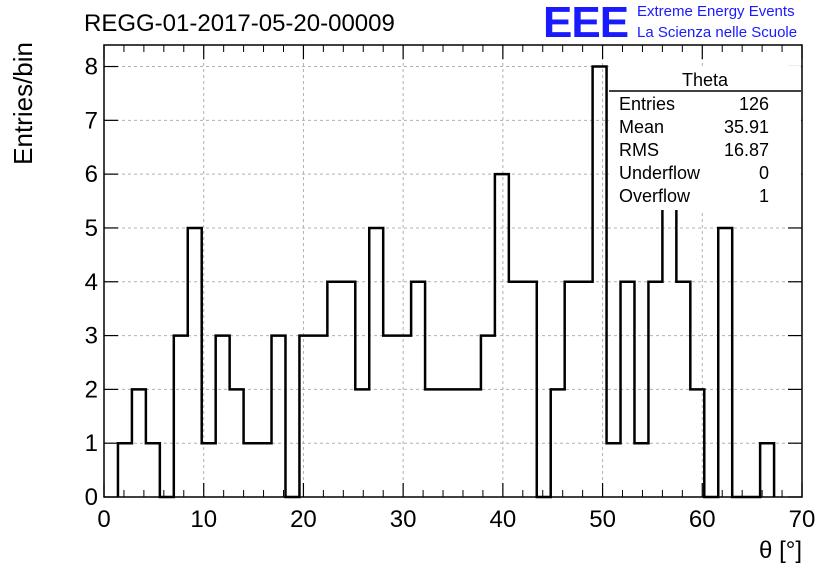 Image resolution: width=836 pixels, height=572 pixels. Describe the element at coordinates (639, 150) in the screenshot. I see `stats-label: RMS` at that location.